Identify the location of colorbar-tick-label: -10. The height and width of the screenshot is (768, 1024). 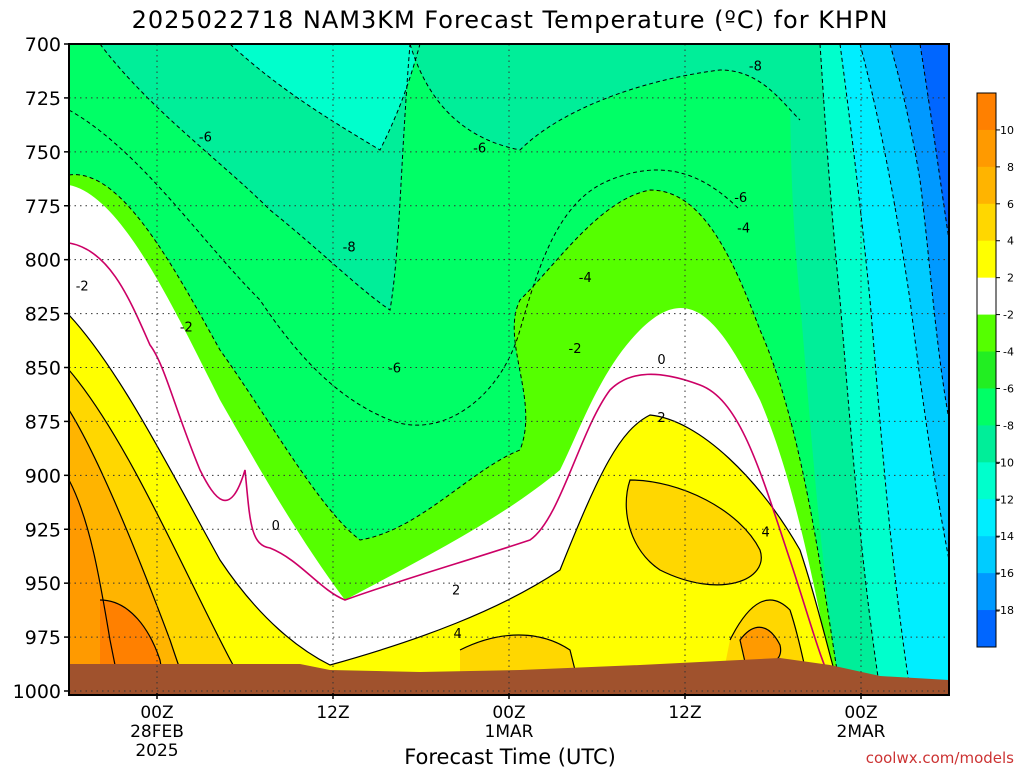
(1005, 462).